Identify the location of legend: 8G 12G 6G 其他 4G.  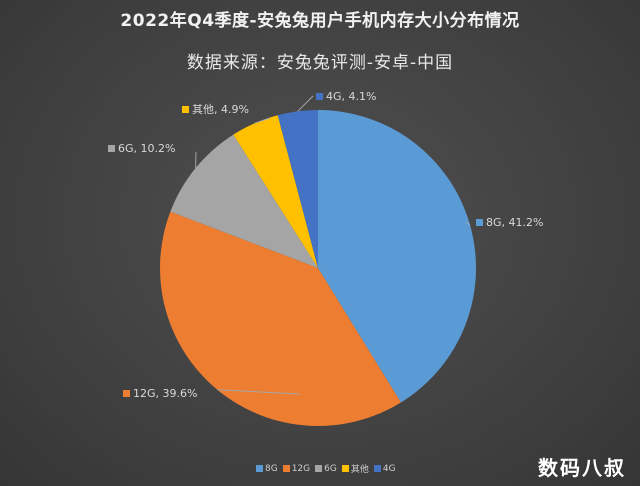
(326, 468).